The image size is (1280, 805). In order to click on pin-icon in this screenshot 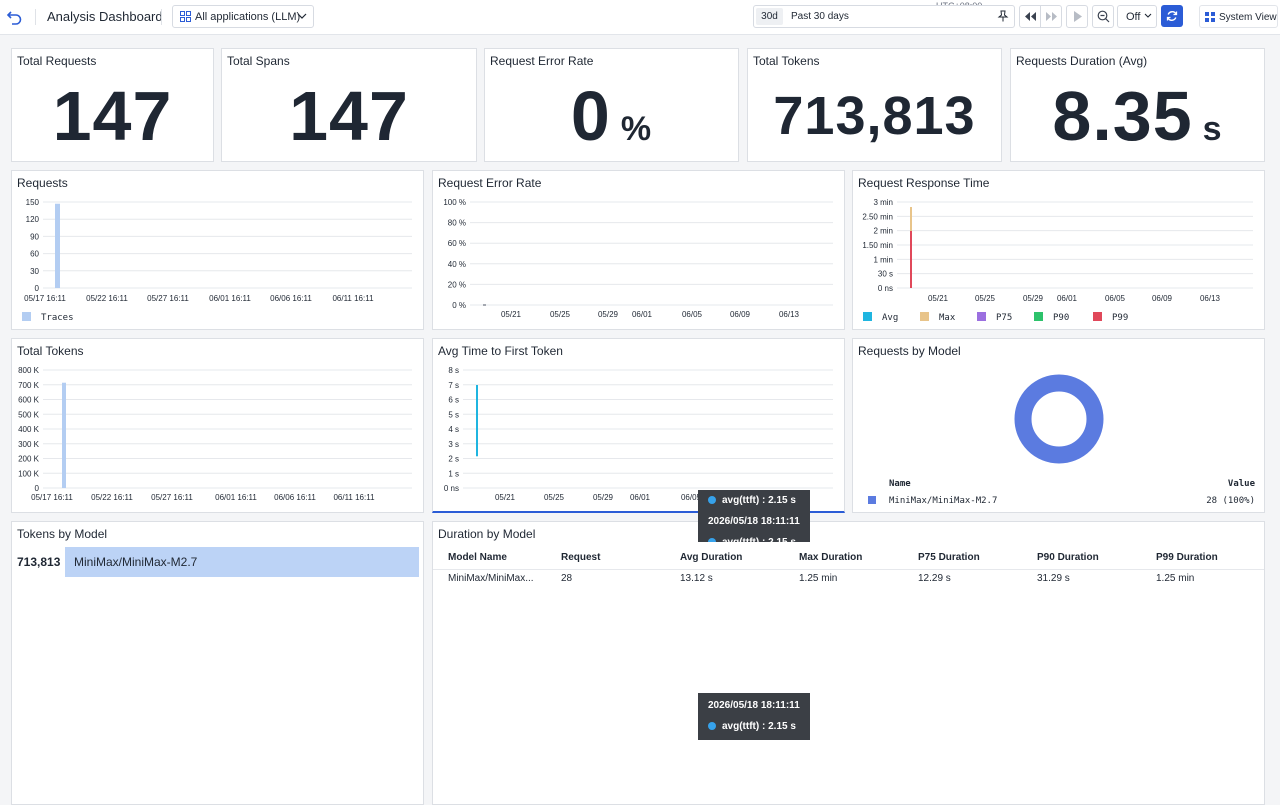, I will do `click(1003, 16)`.